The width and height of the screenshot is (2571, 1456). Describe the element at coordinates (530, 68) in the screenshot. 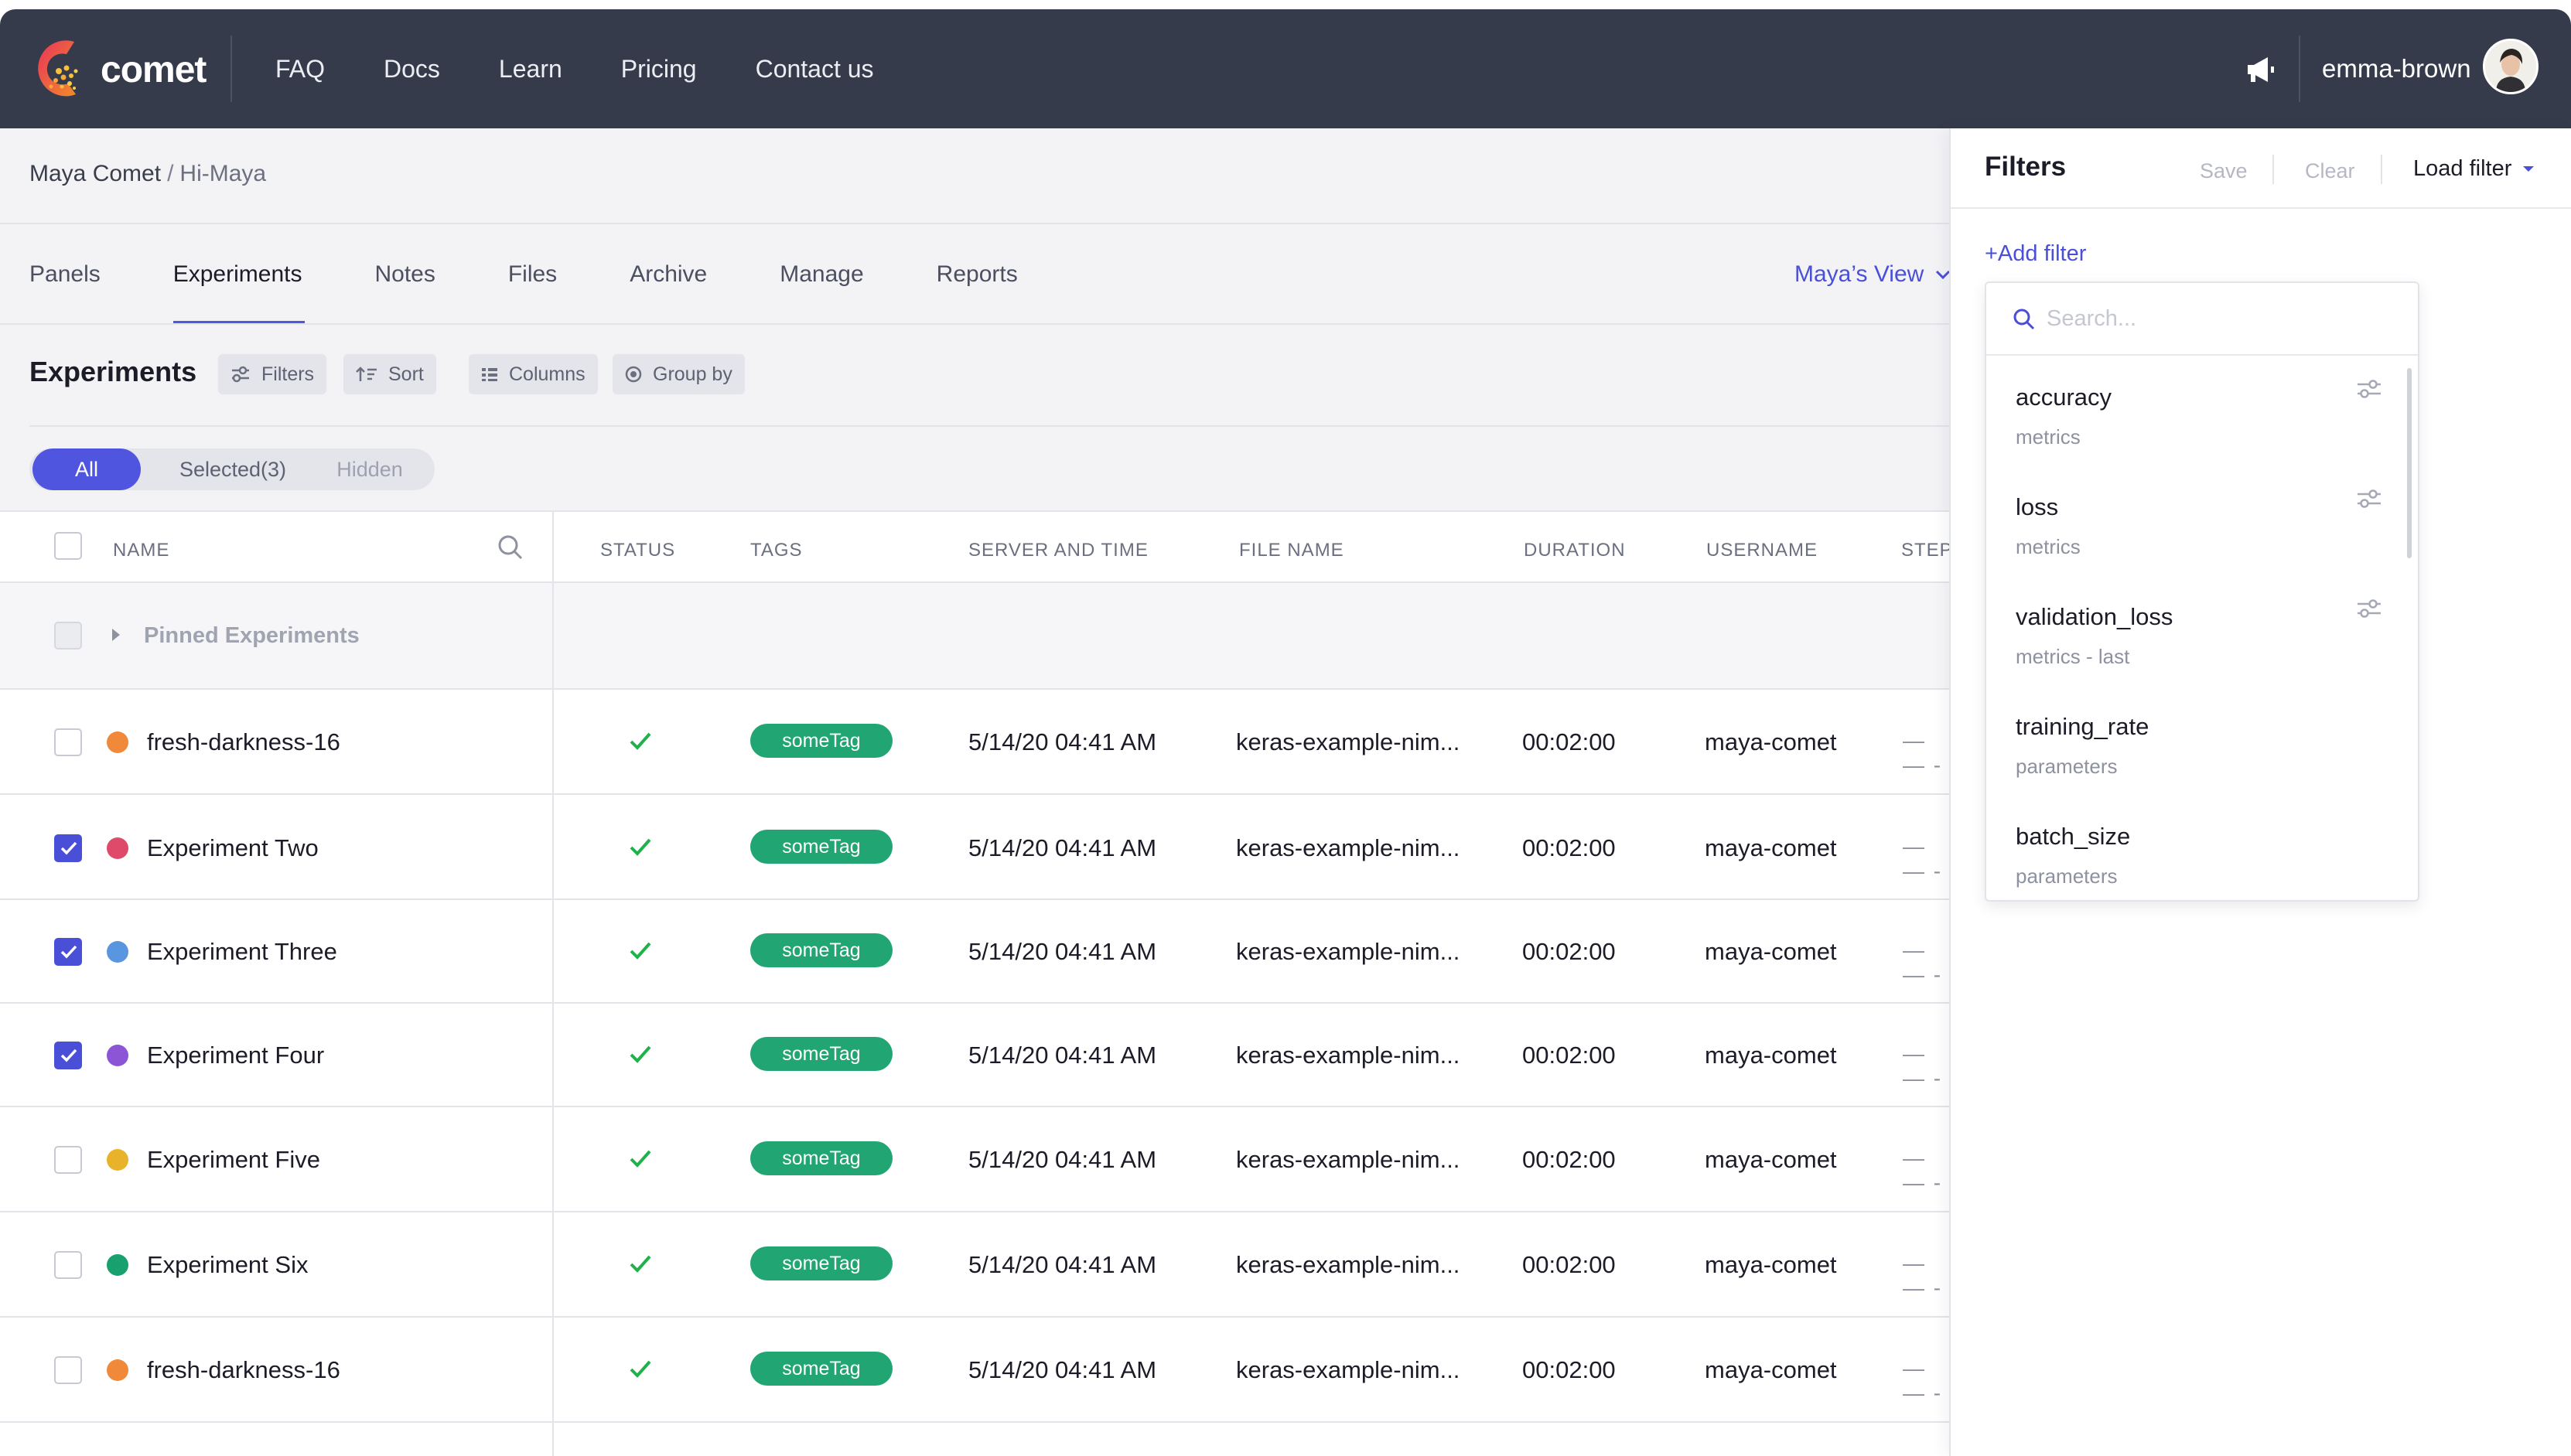

I see `nav-link-learn: Learn` at that location.